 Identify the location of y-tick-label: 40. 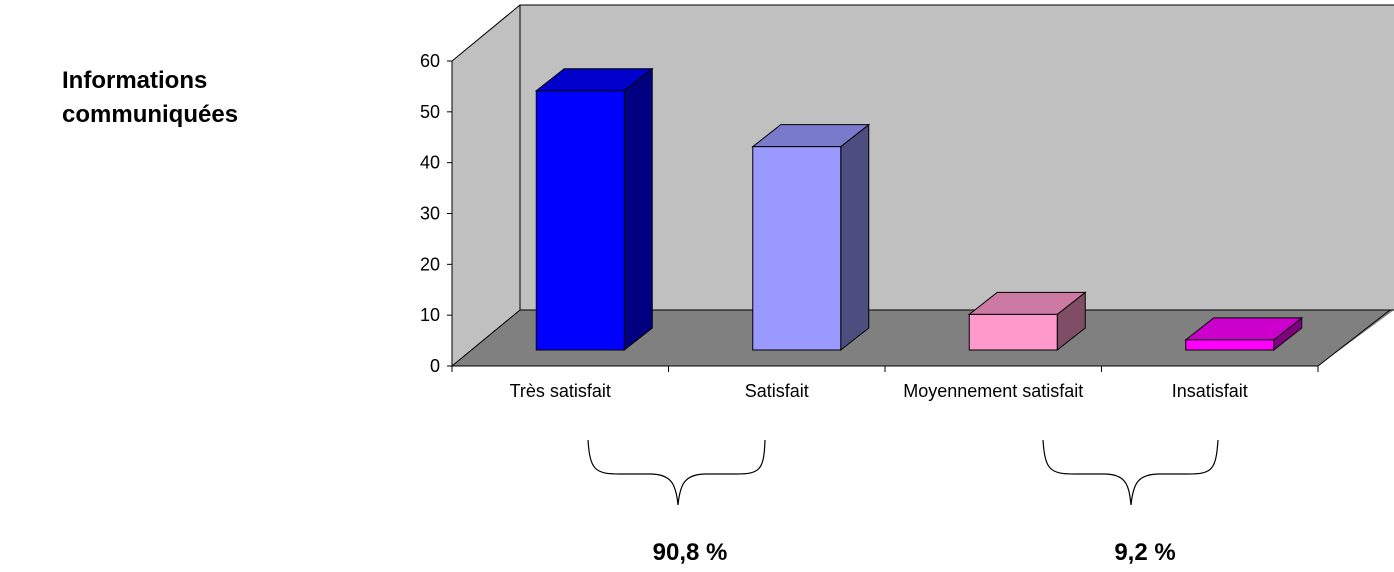
(430, 163).